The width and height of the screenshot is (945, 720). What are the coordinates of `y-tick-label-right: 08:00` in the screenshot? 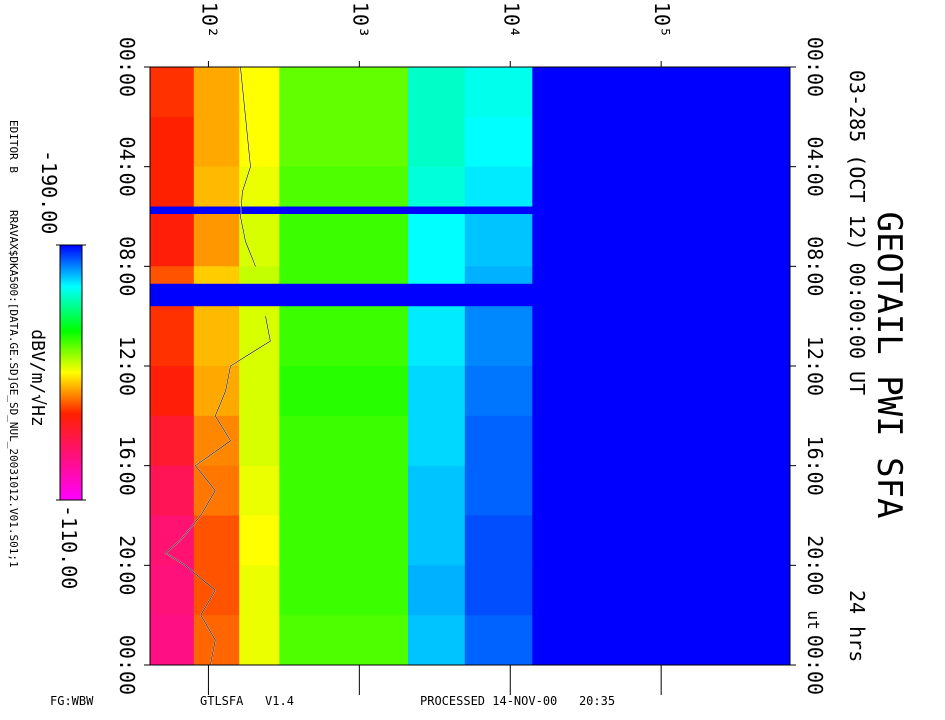 It's located at (815, 266).